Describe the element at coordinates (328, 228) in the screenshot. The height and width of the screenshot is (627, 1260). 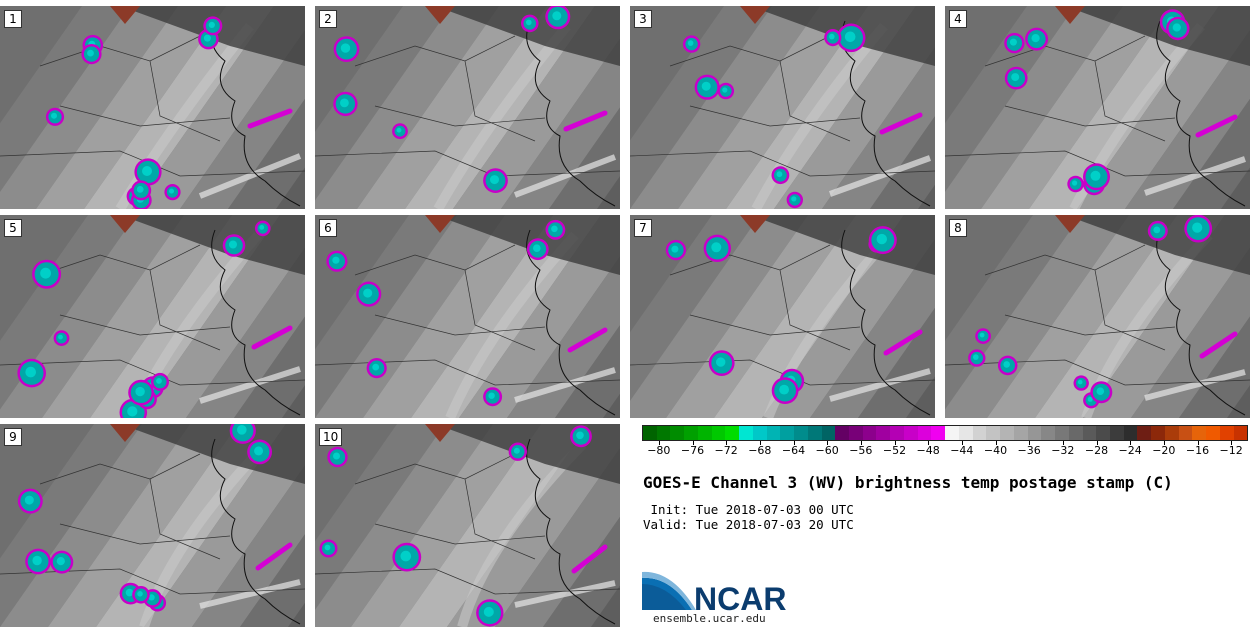
I see `member-label: 6` at that location.